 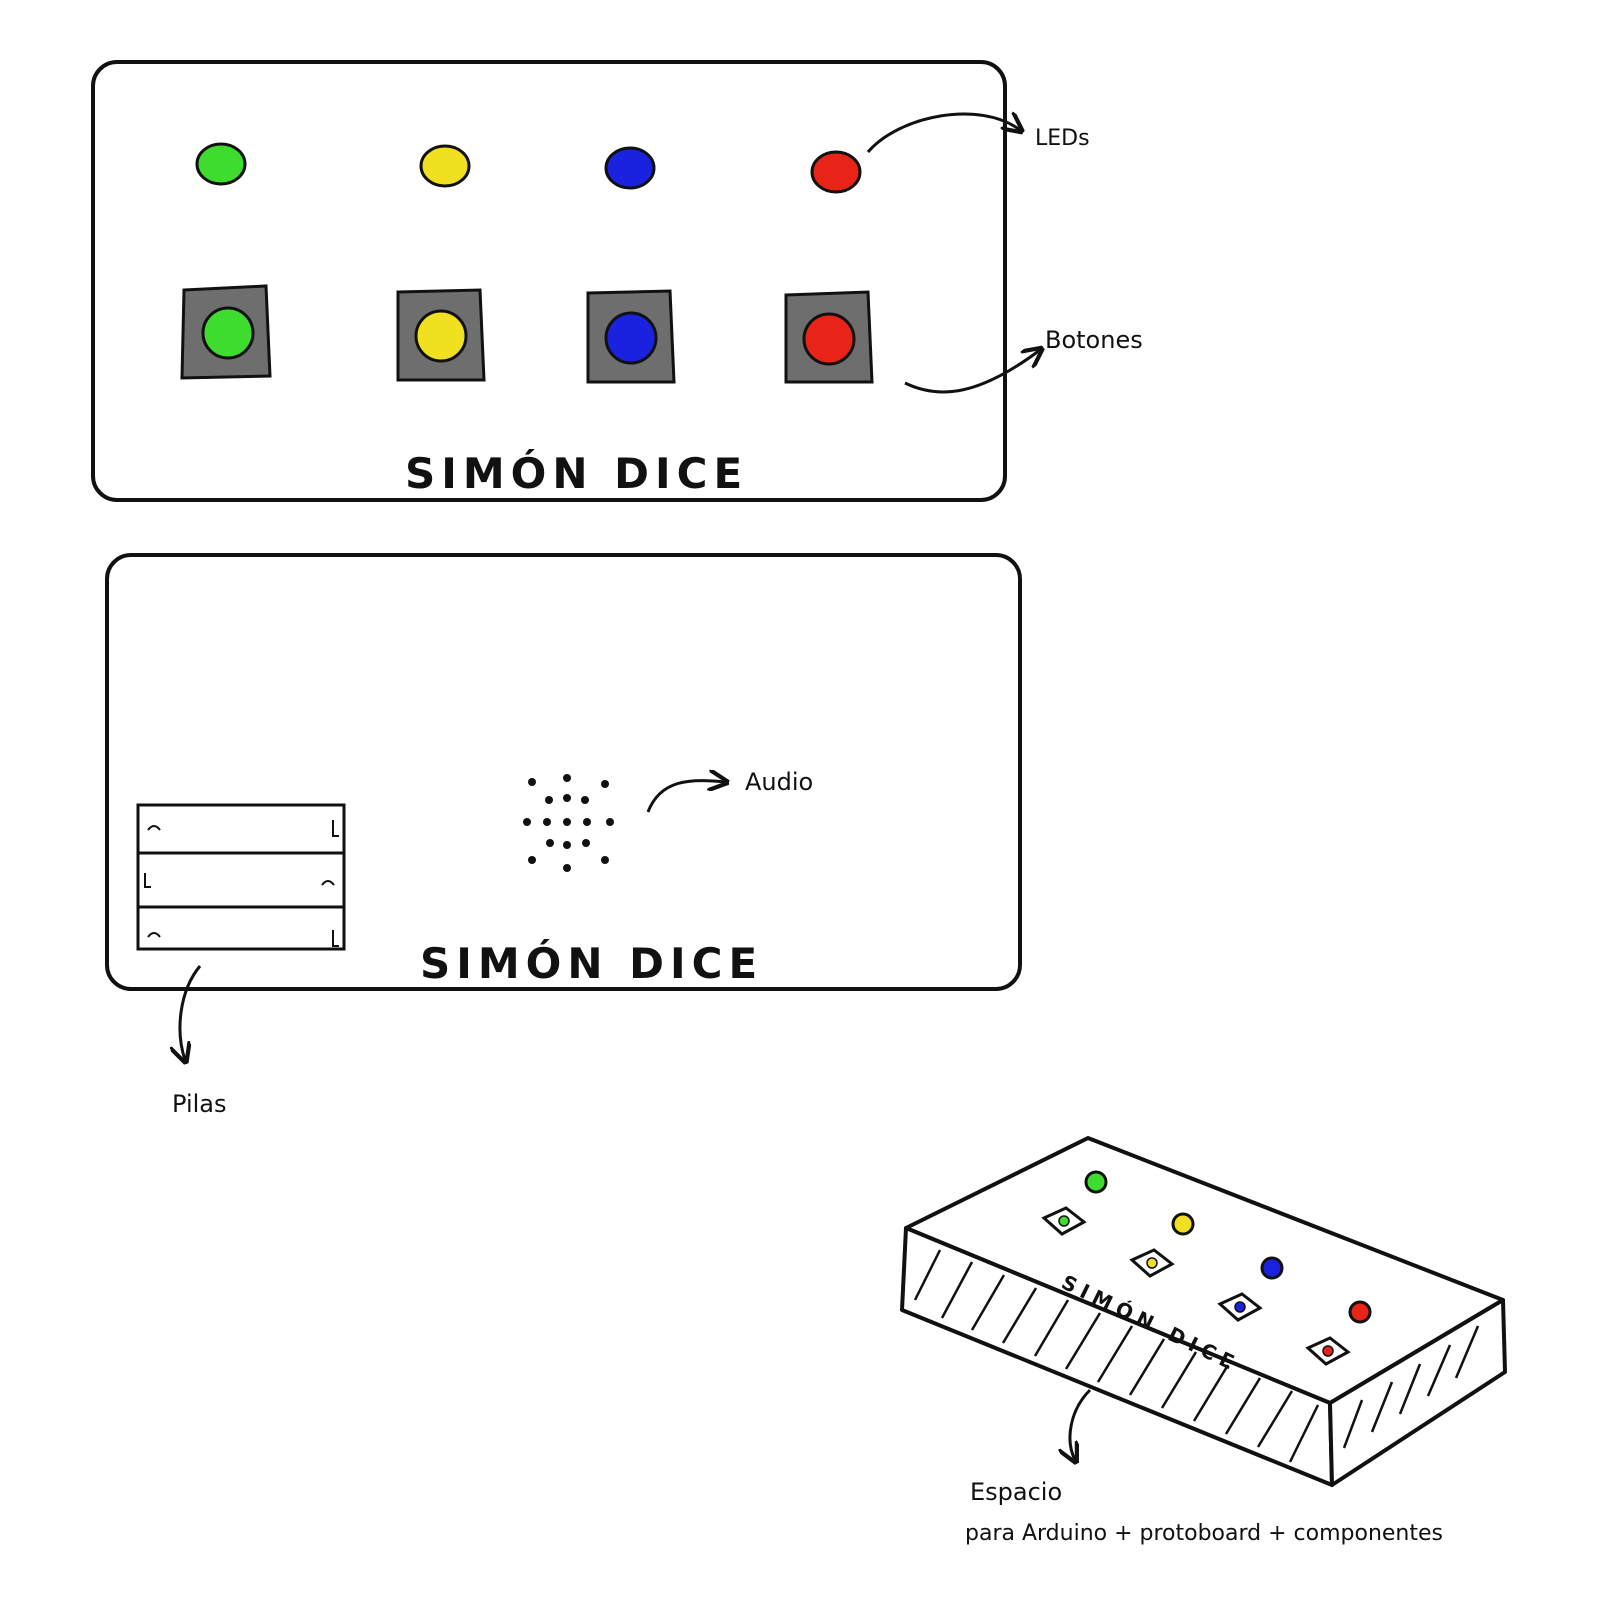 What do you see at coordinates (630, 168) in the screenshot?
I see `led-blue` at bounding box center [630, 168].